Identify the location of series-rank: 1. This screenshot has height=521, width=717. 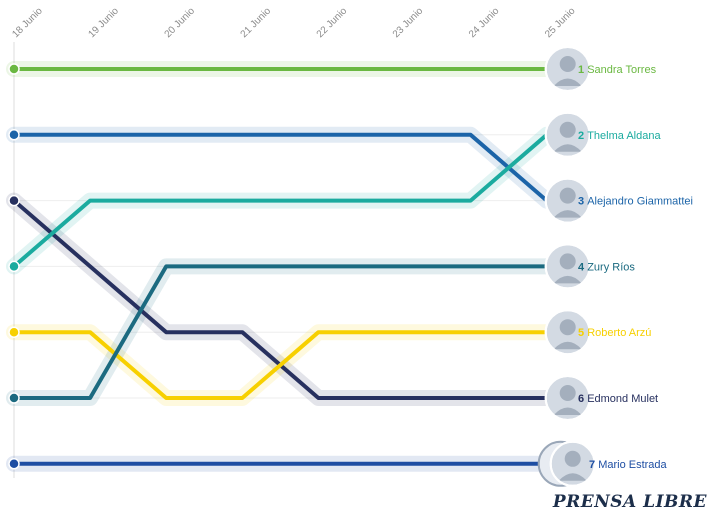
(582, 70).